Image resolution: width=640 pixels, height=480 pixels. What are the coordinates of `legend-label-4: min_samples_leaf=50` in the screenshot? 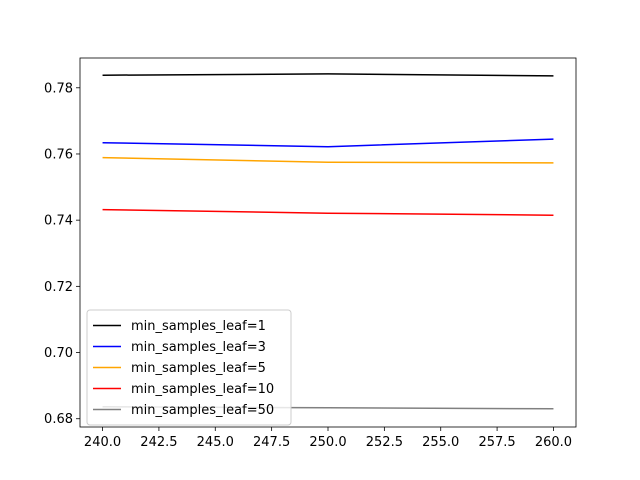 It's located at (202, 410).